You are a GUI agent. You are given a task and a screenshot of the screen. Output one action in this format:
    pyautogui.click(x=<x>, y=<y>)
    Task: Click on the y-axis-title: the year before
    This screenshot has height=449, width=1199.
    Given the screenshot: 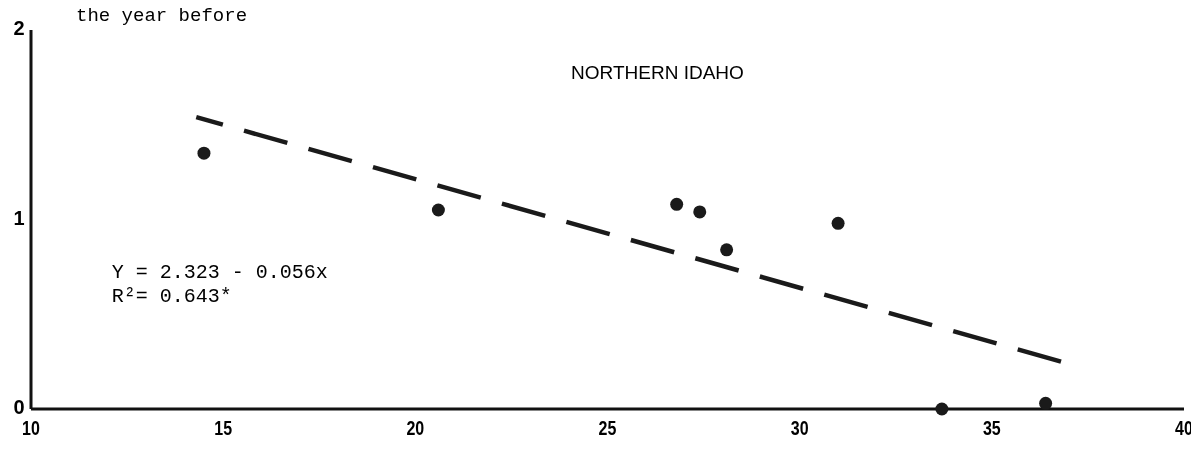 What is the action you would take?
    pyautogui.click(x=162, y=16)
    